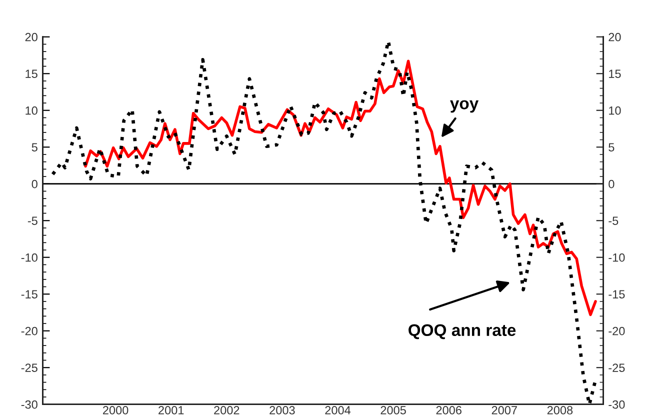  I want to click on y2-tick-label: 0, so click(611, 184).